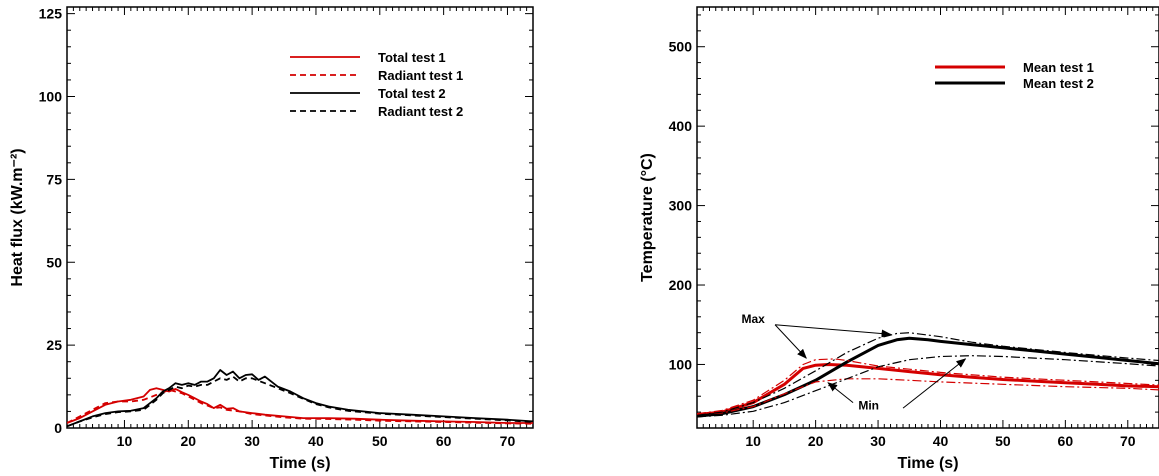 The width and height of the screenshot is (1159, 476). What do you see at coordinates (58, 428) in the screenshot?
I see `y-tick-label: 0` at bounding box center [58, 428].